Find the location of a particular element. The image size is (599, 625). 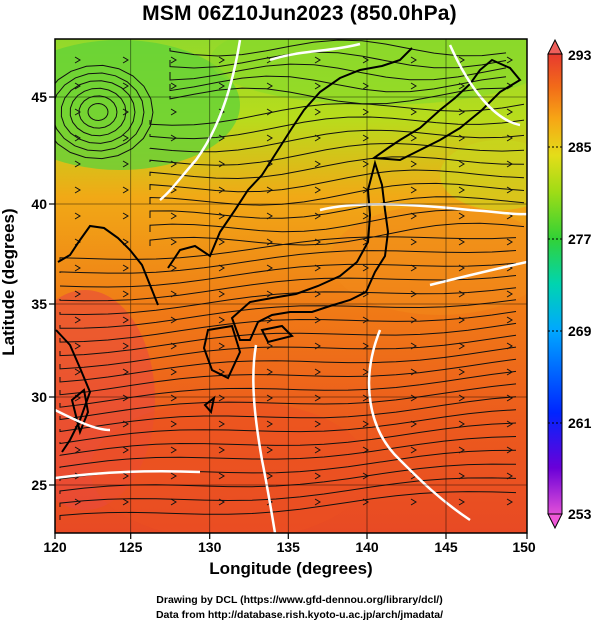

y-tick-label: 45 is located at coordinates (39, 97).